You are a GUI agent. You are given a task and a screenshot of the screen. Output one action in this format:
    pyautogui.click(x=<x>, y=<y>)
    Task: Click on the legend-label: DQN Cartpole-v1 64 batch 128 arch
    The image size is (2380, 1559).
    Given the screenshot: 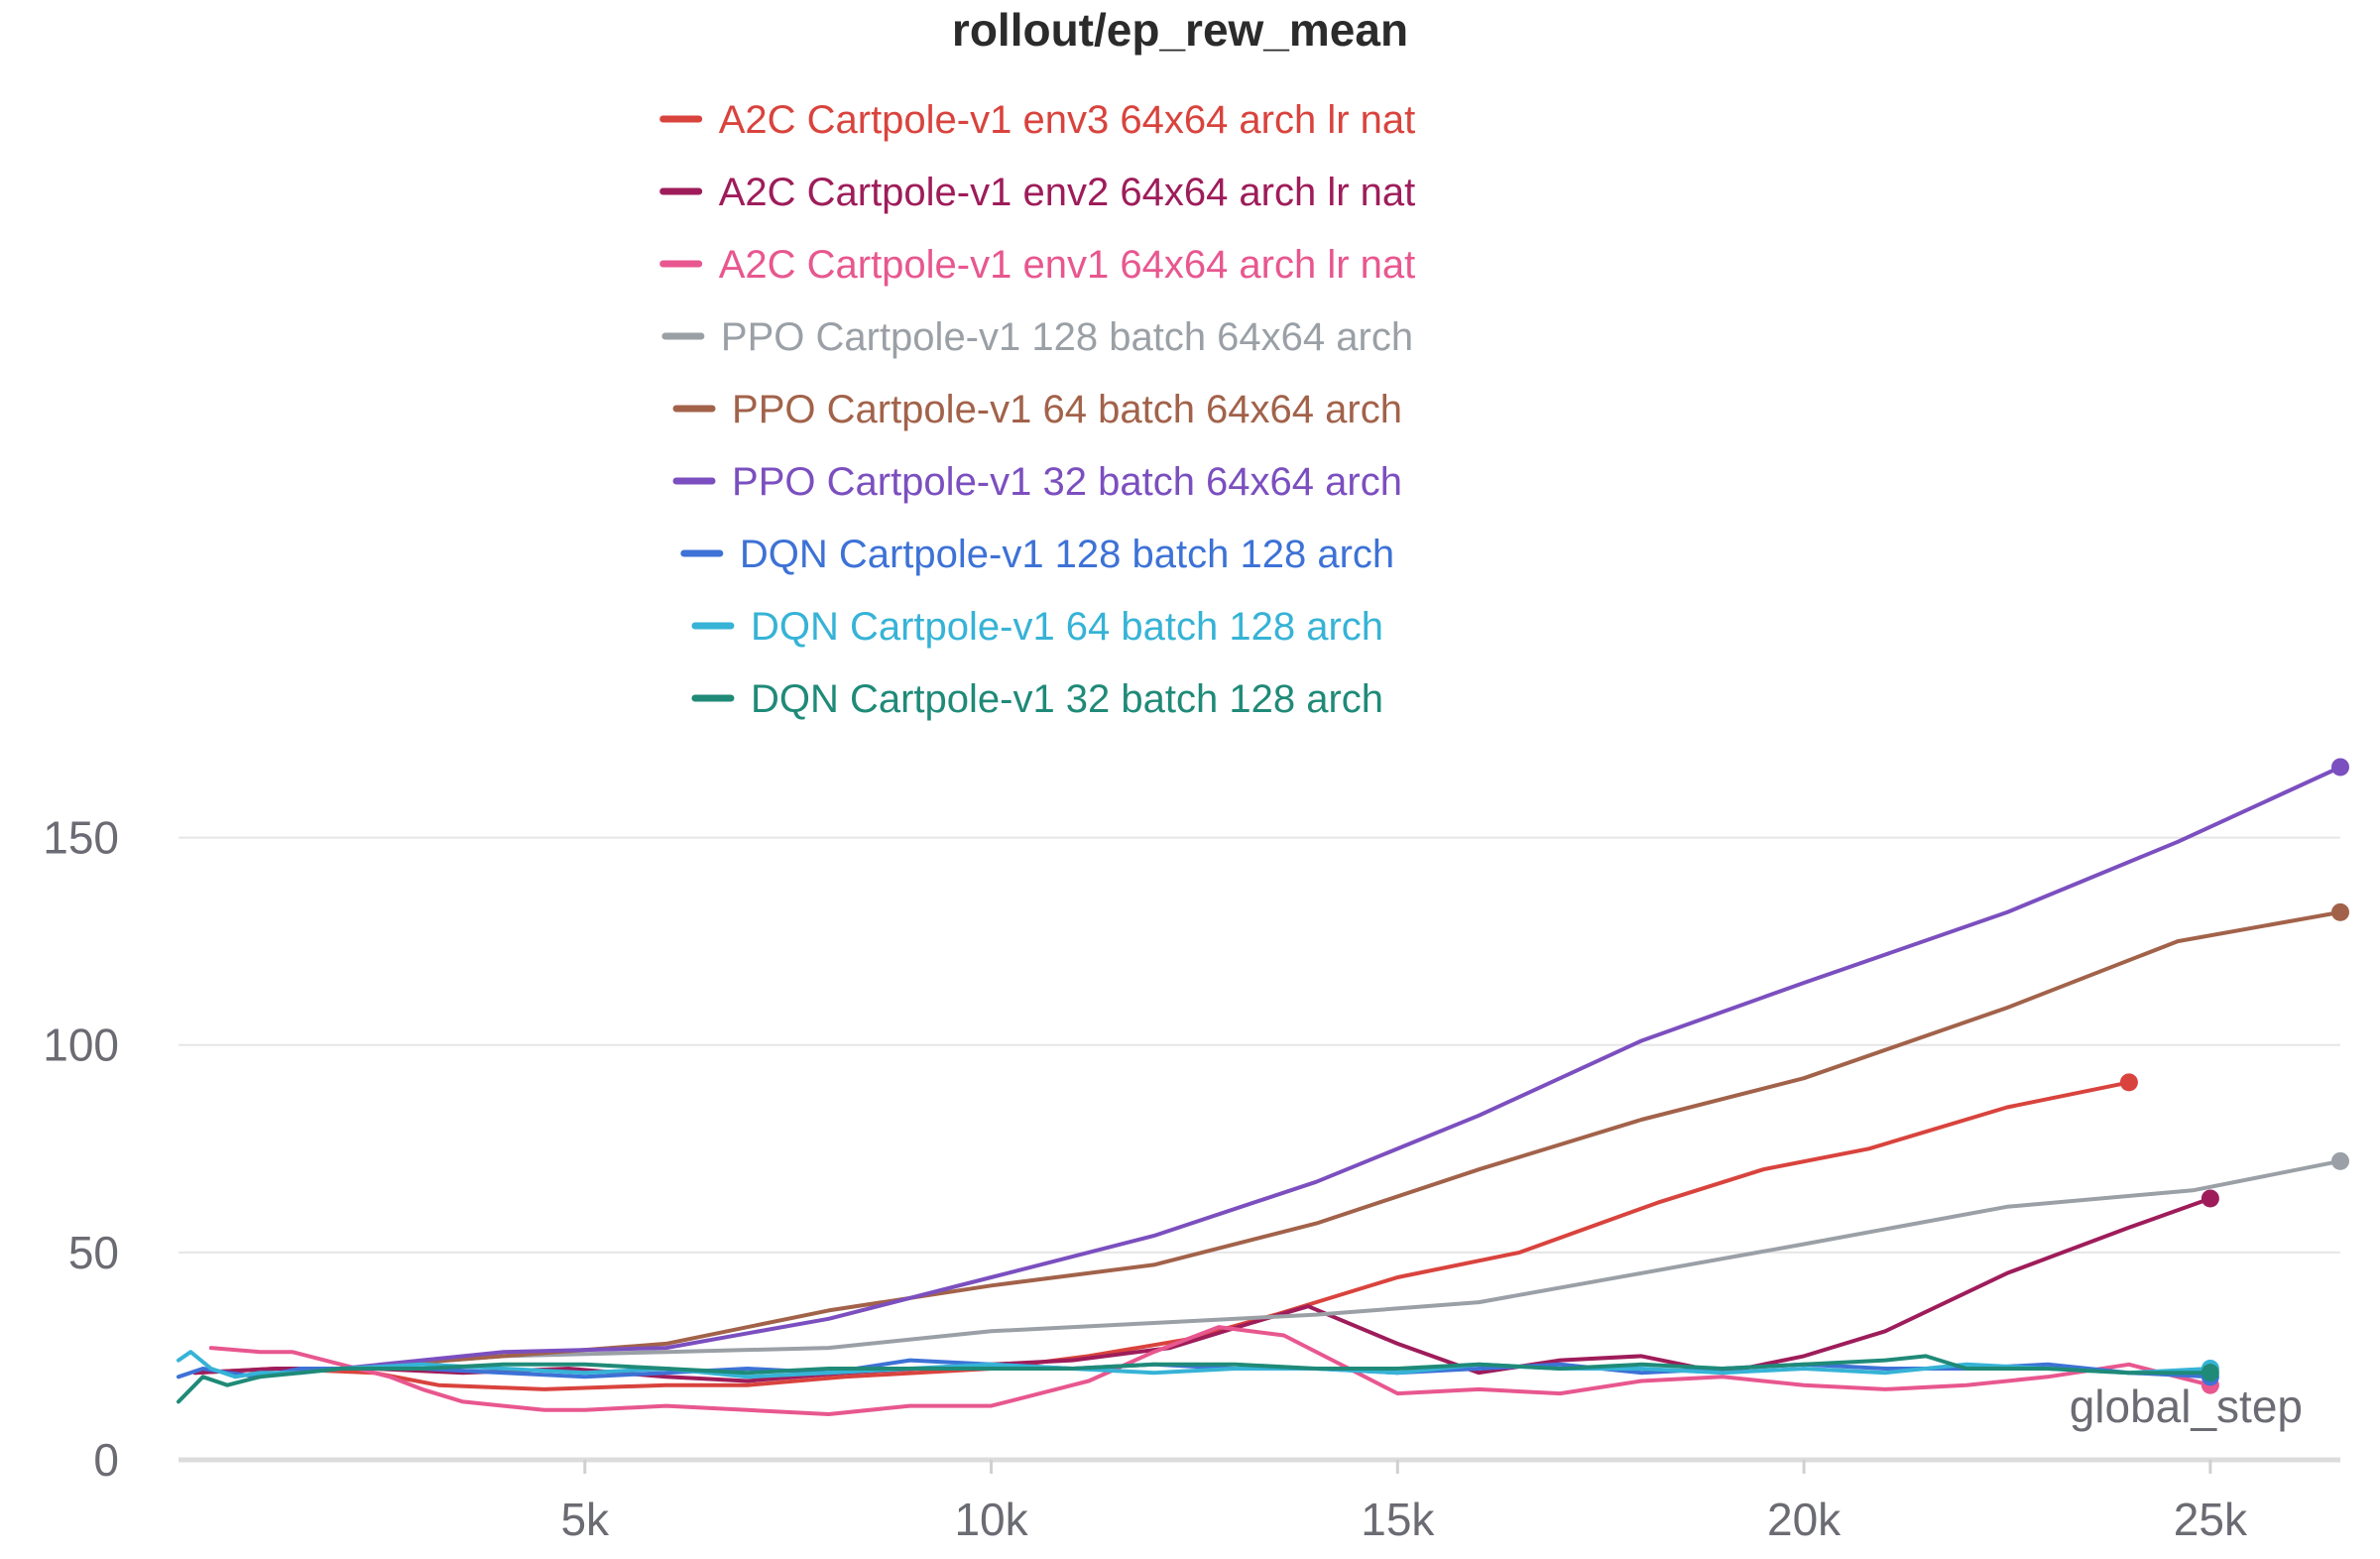 What is the action you would take?
    pyautogui.click(x=1067, y=627)
    